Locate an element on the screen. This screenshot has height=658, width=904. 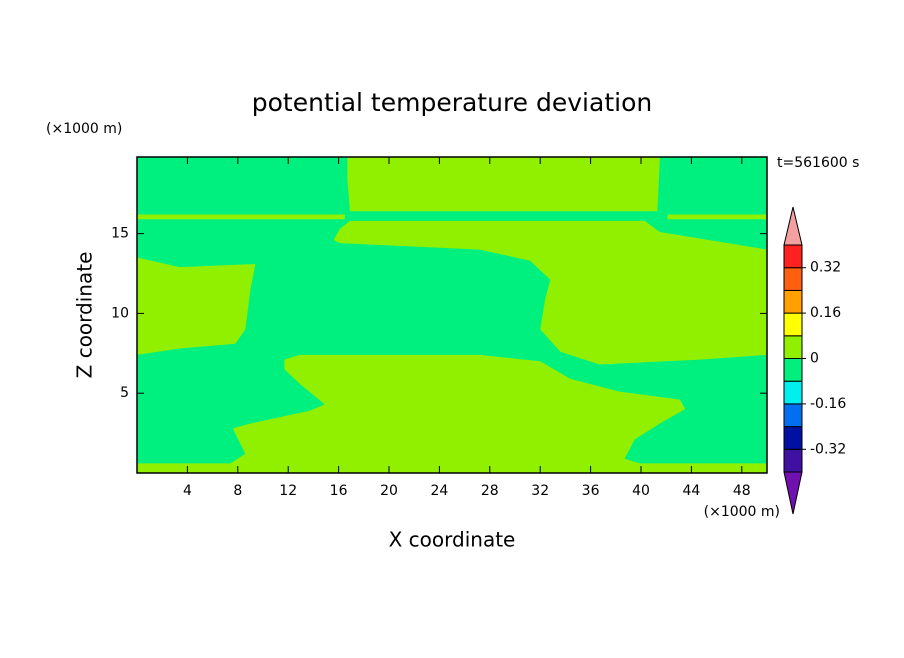
colorbar-tick-label: 0.32 is located at coordinates (825, 268).